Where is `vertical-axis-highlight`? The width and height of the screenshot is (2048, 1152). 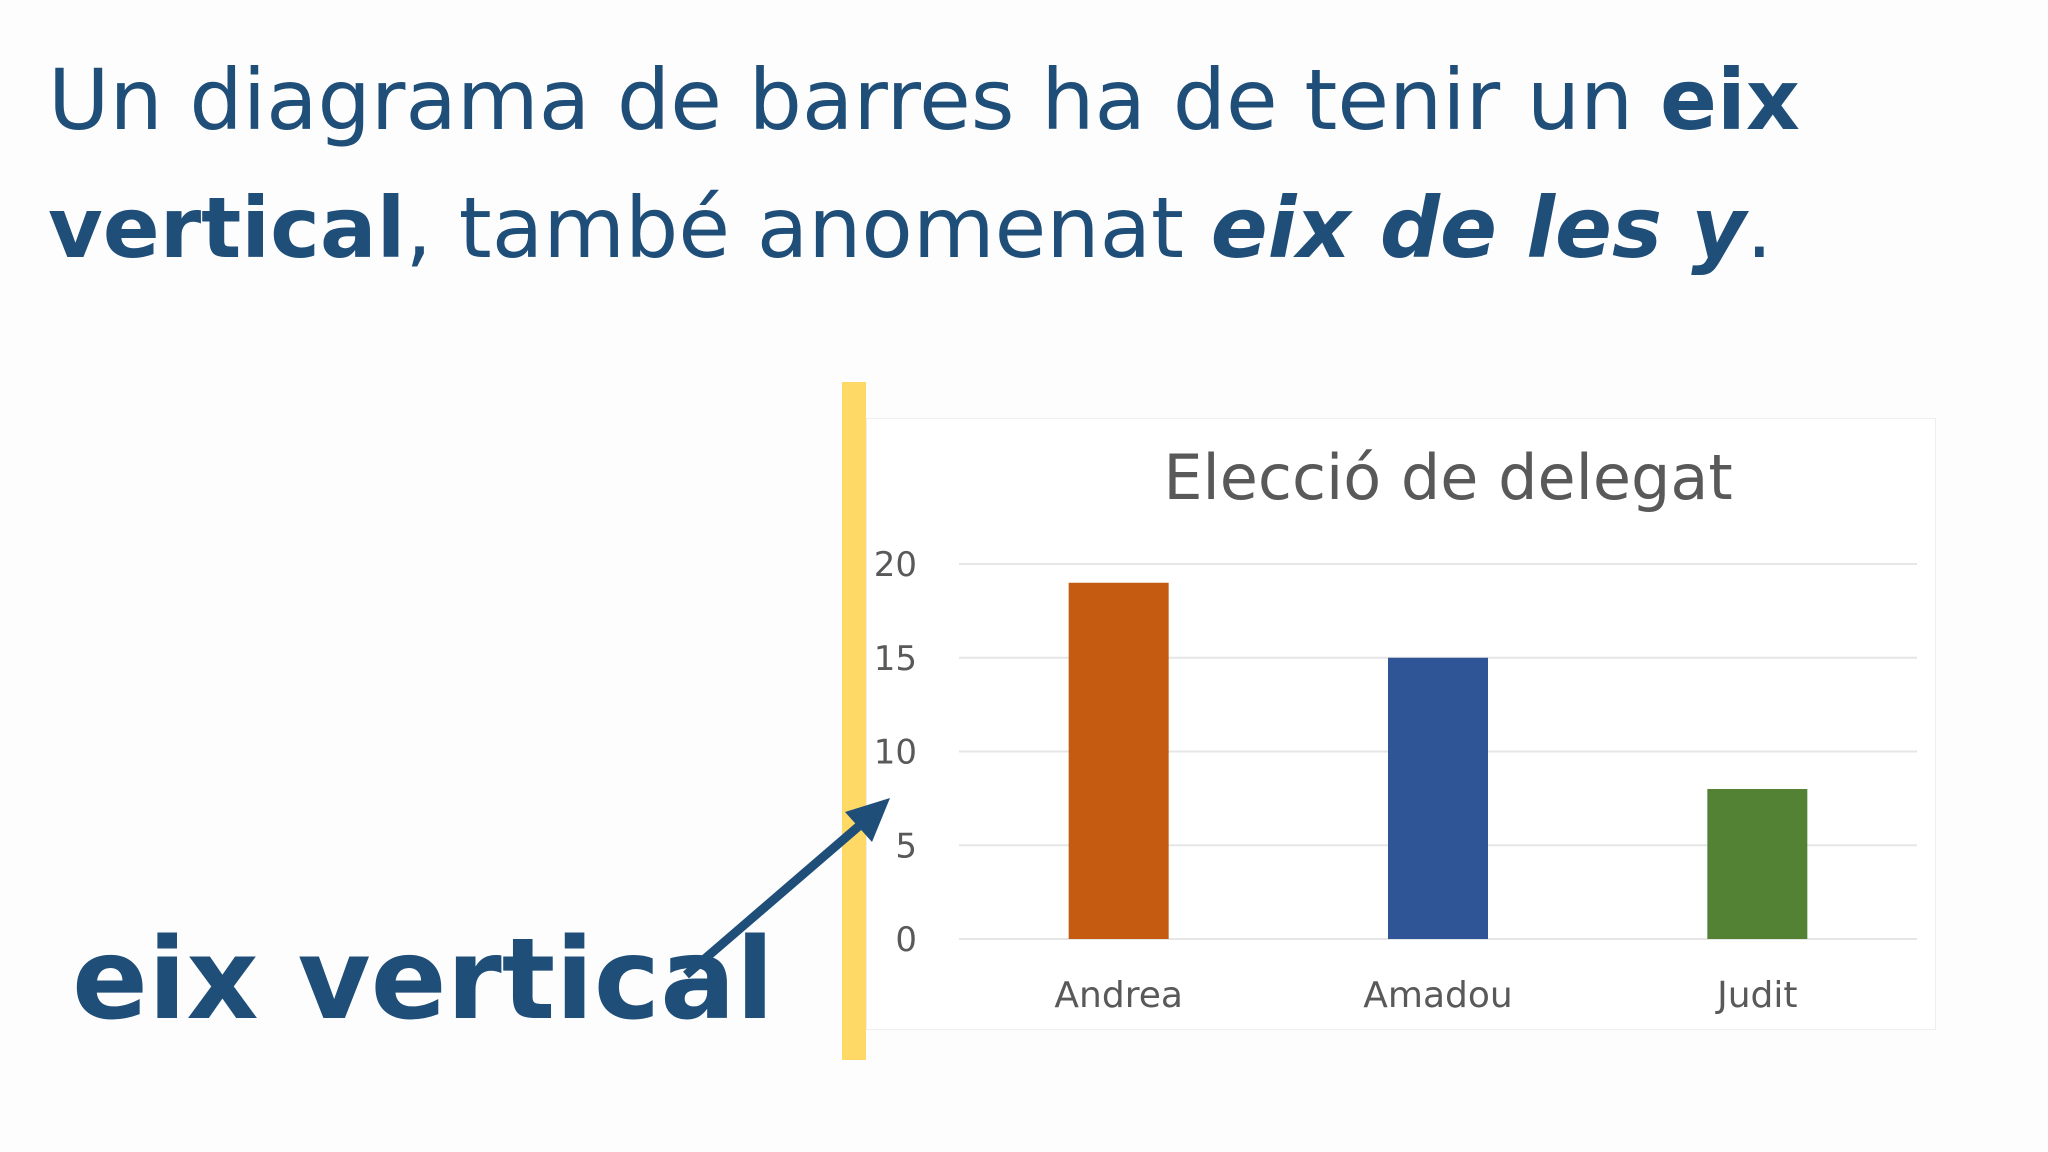
vertical-axis-highlight is located at coordinates (854, 721).